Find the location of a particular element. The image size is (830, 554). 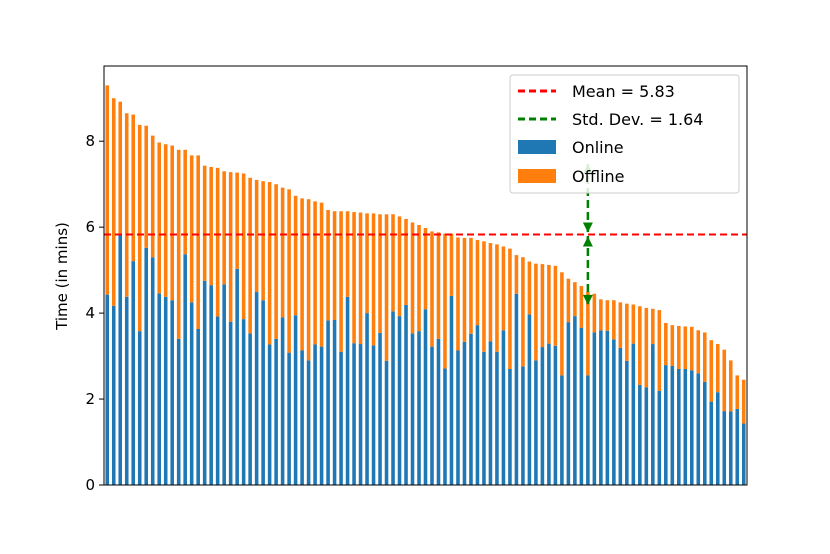

legend-patch is located at coordinates (537, 147).